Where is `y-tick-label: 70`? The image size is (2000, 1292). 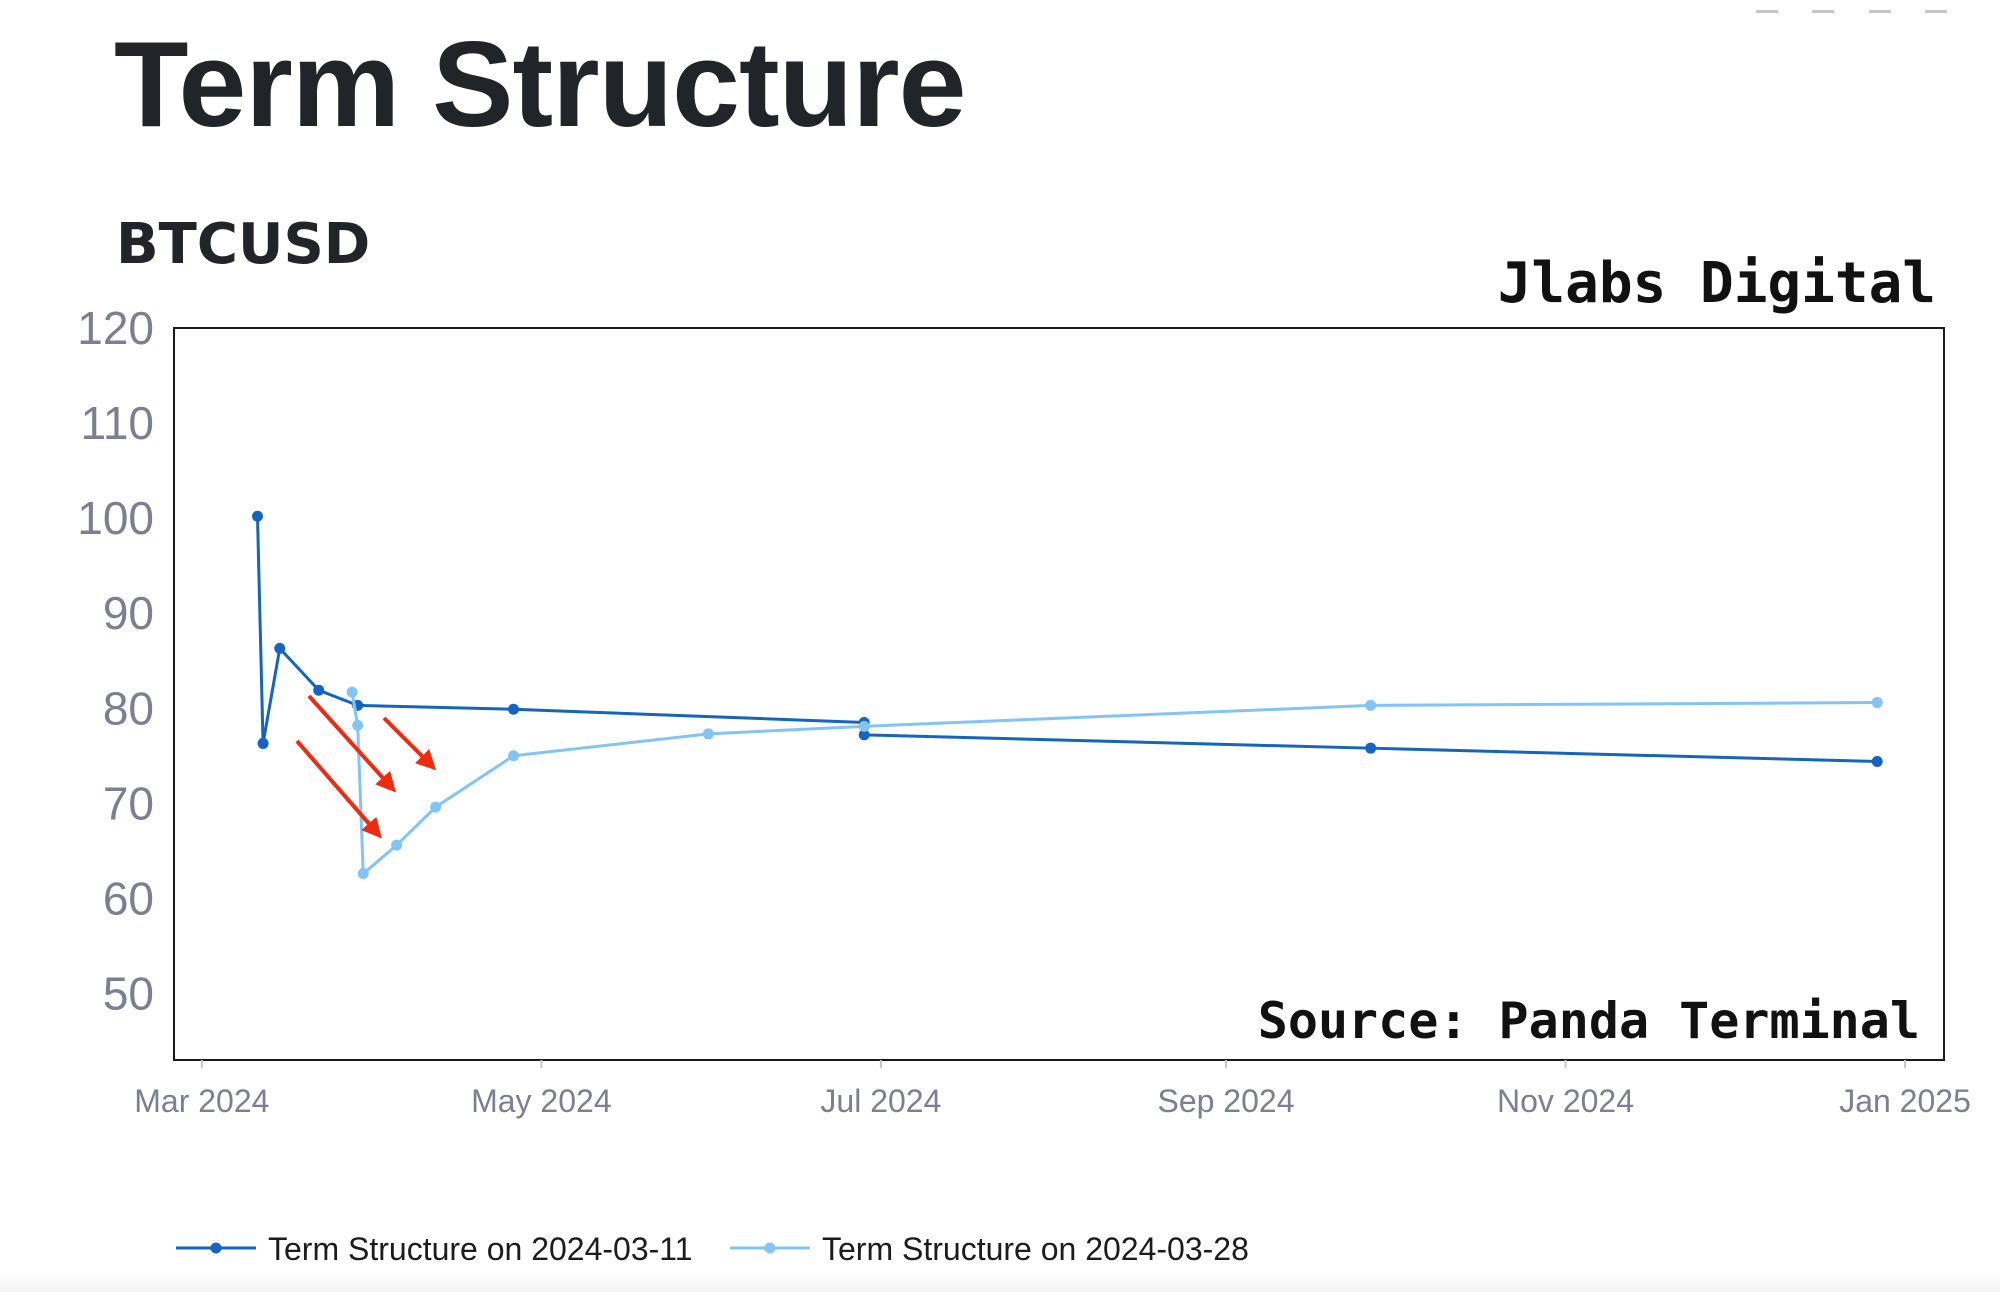
y-tick-label: 70 is located at coordinates (128, 803).